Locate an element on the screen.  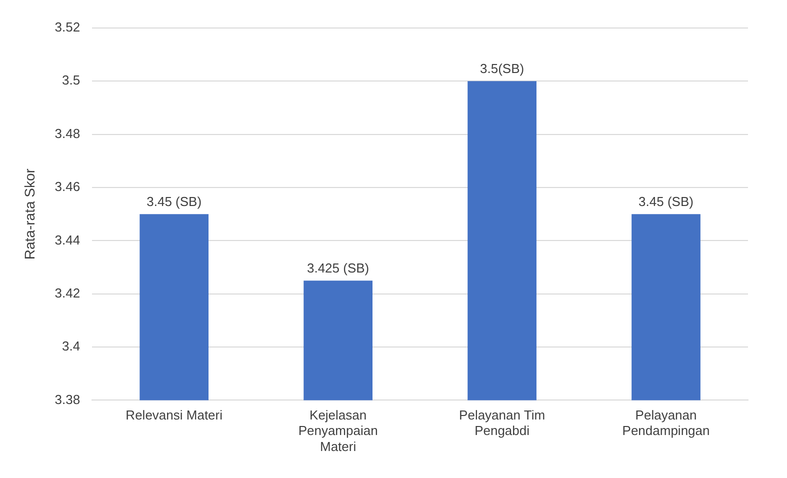
y-tick-label: 3.42 is located at coordinates (67, 292).